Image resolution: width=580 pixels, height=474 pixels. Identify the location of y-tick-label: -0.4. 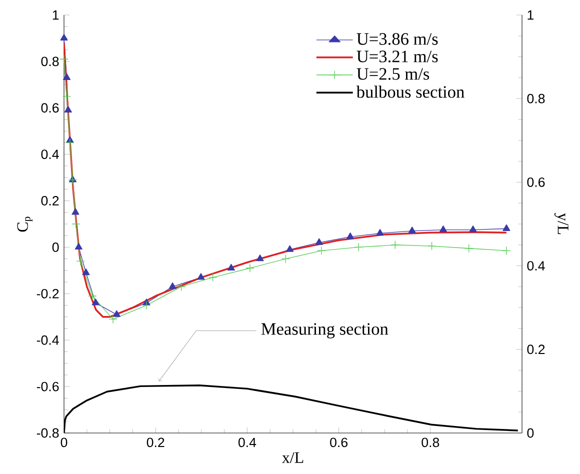
(47, 340).